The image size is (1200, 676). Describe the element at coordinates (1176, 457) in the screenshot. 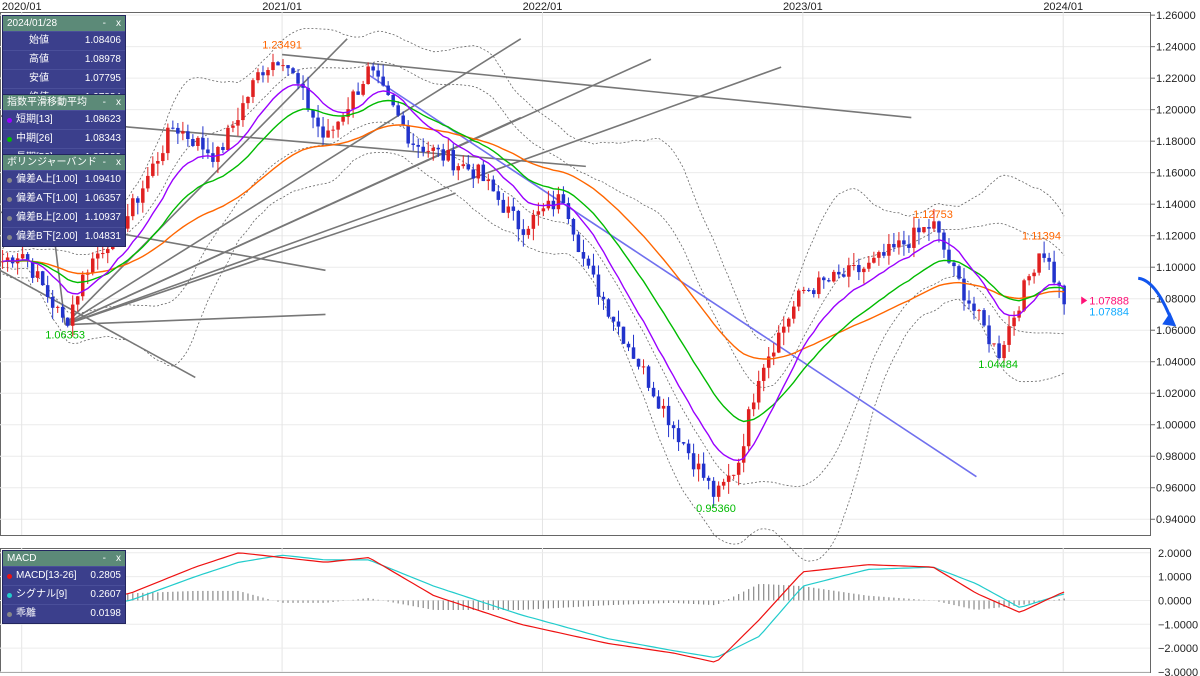

I see `y-tick-label: 0.98000` at that location.